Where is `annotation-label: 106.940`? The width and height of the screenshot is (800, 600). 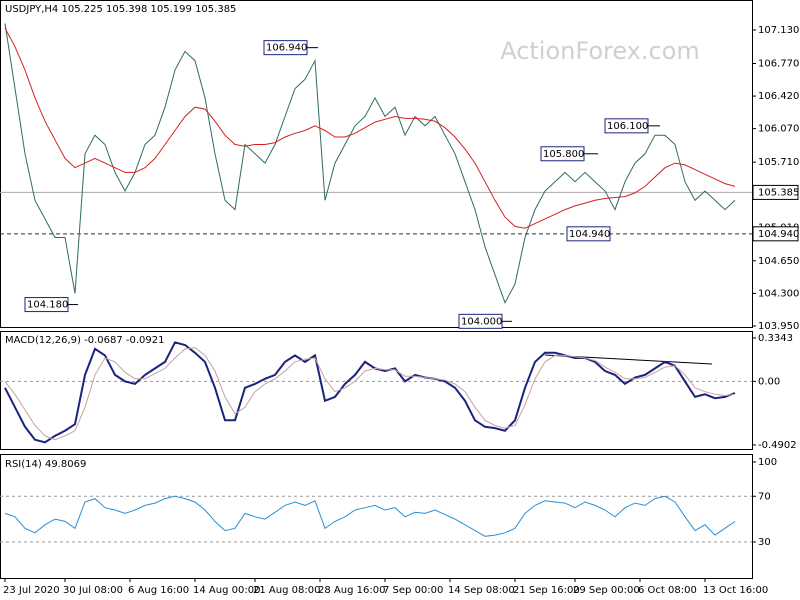
annotation-label: 106.940 is located at coordinates (286, 48).